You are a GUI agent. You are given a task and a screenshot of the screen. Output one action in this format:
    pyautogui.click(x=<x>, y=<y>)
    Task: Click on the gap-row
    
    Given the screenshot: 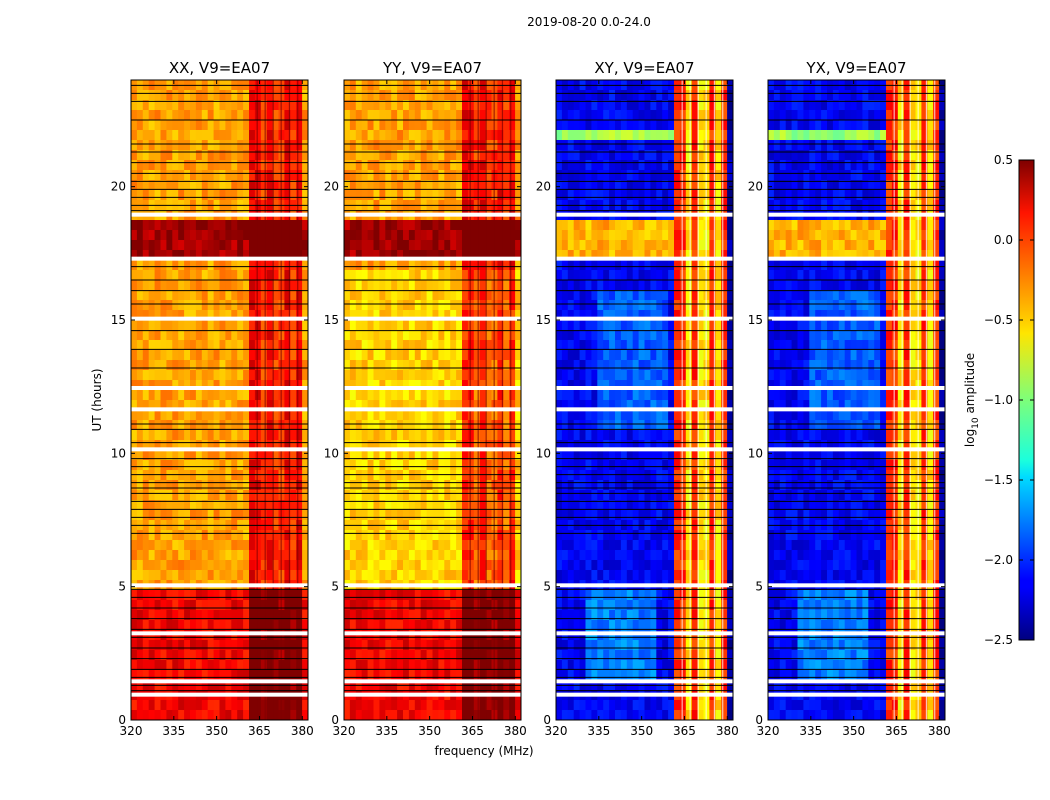 What is the action you would take?
    pyautogui.click(x=219, y=585)
    